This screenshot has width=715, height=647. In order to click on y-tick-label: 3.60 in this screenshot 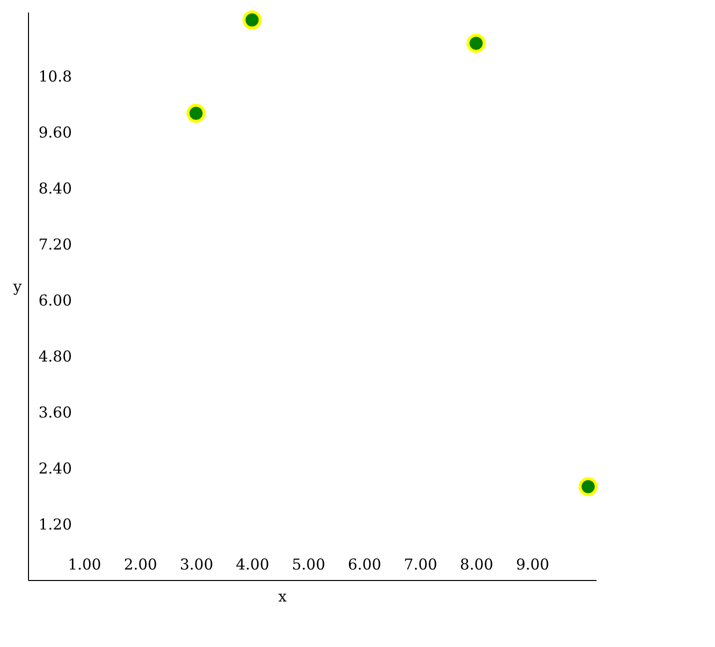, I will do `click(55, 412)`.